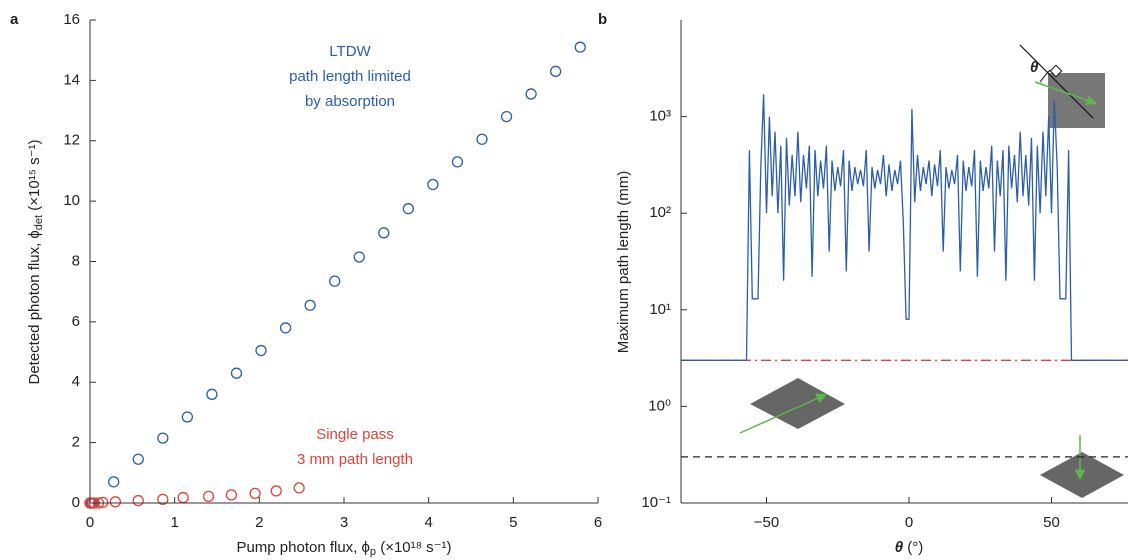  I want to click on label-part: Detected photon flux, ϕ, so click(34, 307).